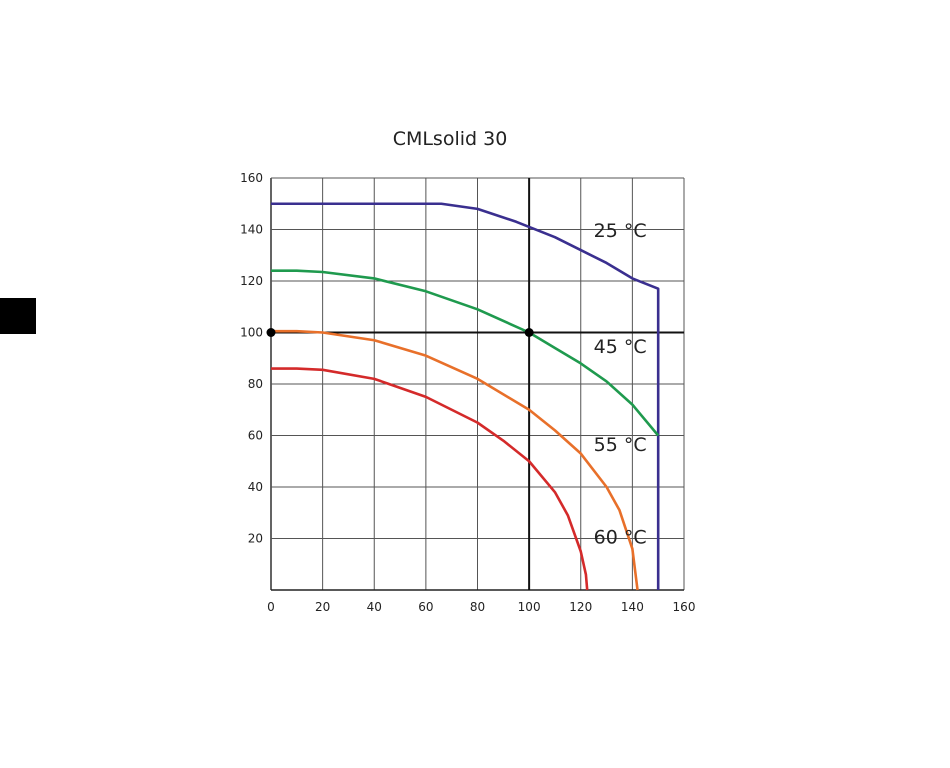 This screenshot has height=768, width=950. Describe the element at coordinates (620, 347) in the screenshot. I see `curve-label-1: 45 °C` at that location.